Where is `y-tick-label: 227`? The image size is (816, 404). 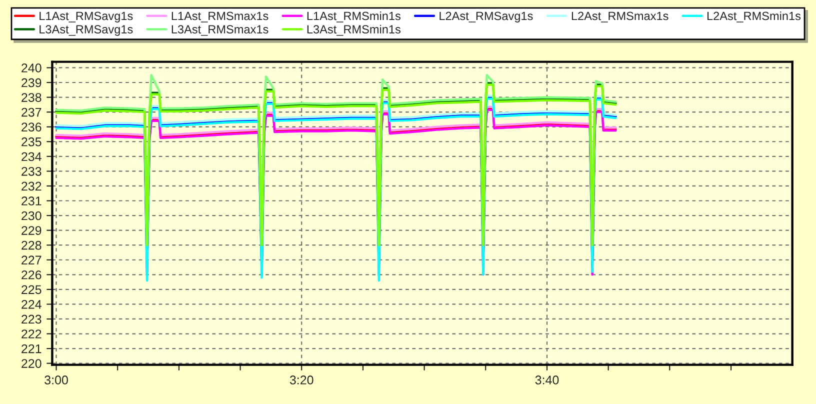 y-tick-label: 227 is located at coordinates (32, 260).